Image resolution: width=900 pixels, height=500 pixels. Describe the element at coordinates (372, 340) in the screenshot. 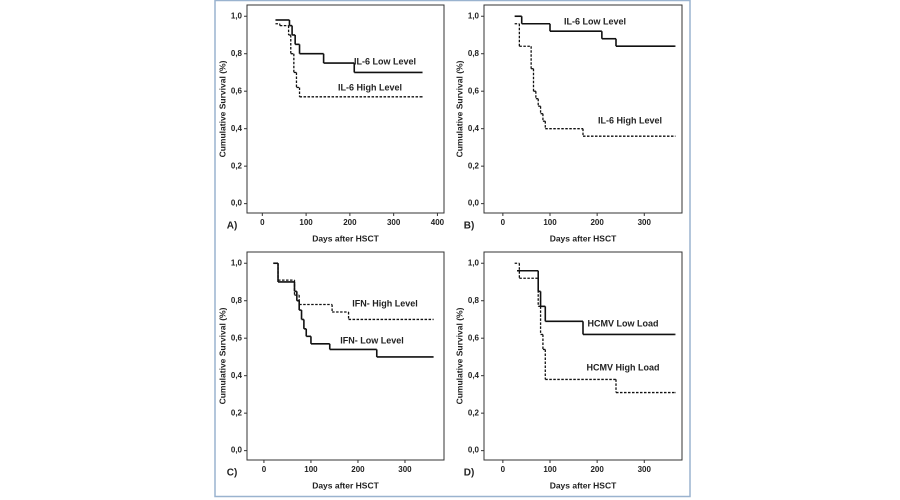

I see `series-label: IFN- Low Level` at that location.